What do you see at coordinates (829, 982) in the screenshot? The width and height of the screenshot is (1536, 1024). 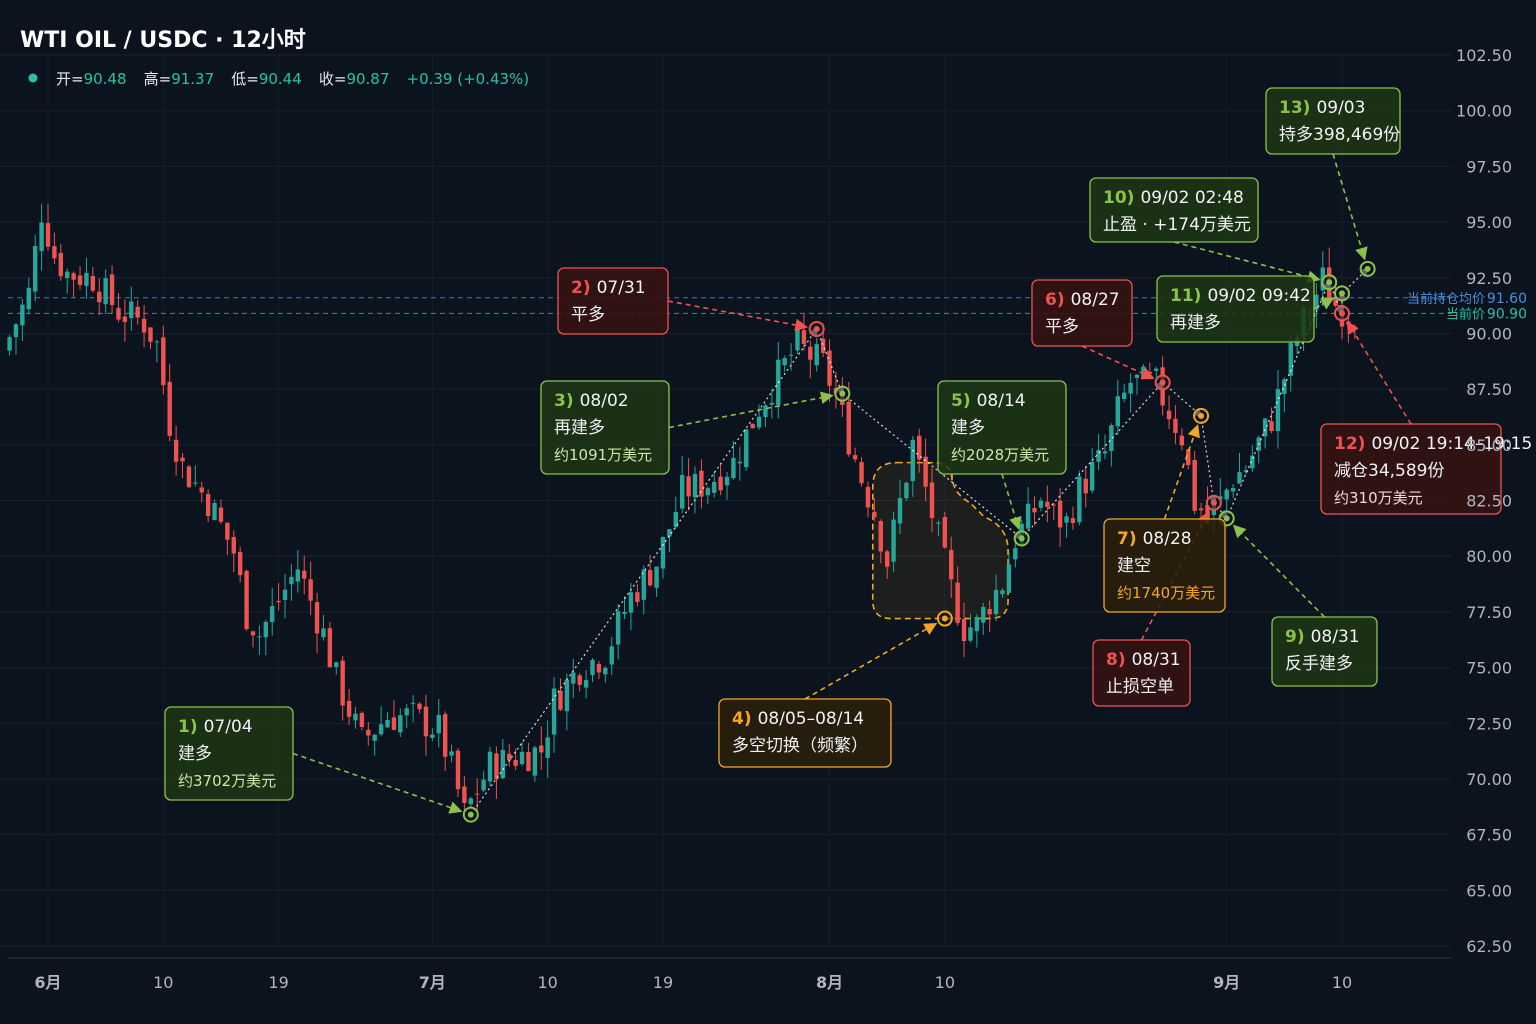 I see `x-tick-label: 8月` at bounding box center [829, 982].